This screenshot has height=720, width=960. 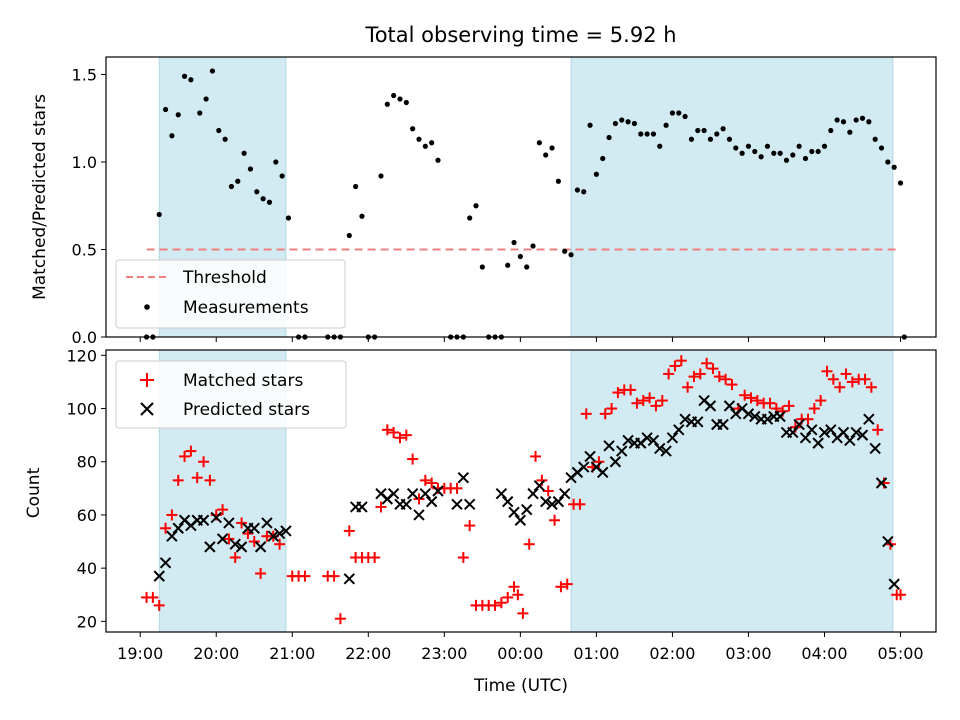 I want to click on y-tick-label: 0.0, so click(x=84, y=337).